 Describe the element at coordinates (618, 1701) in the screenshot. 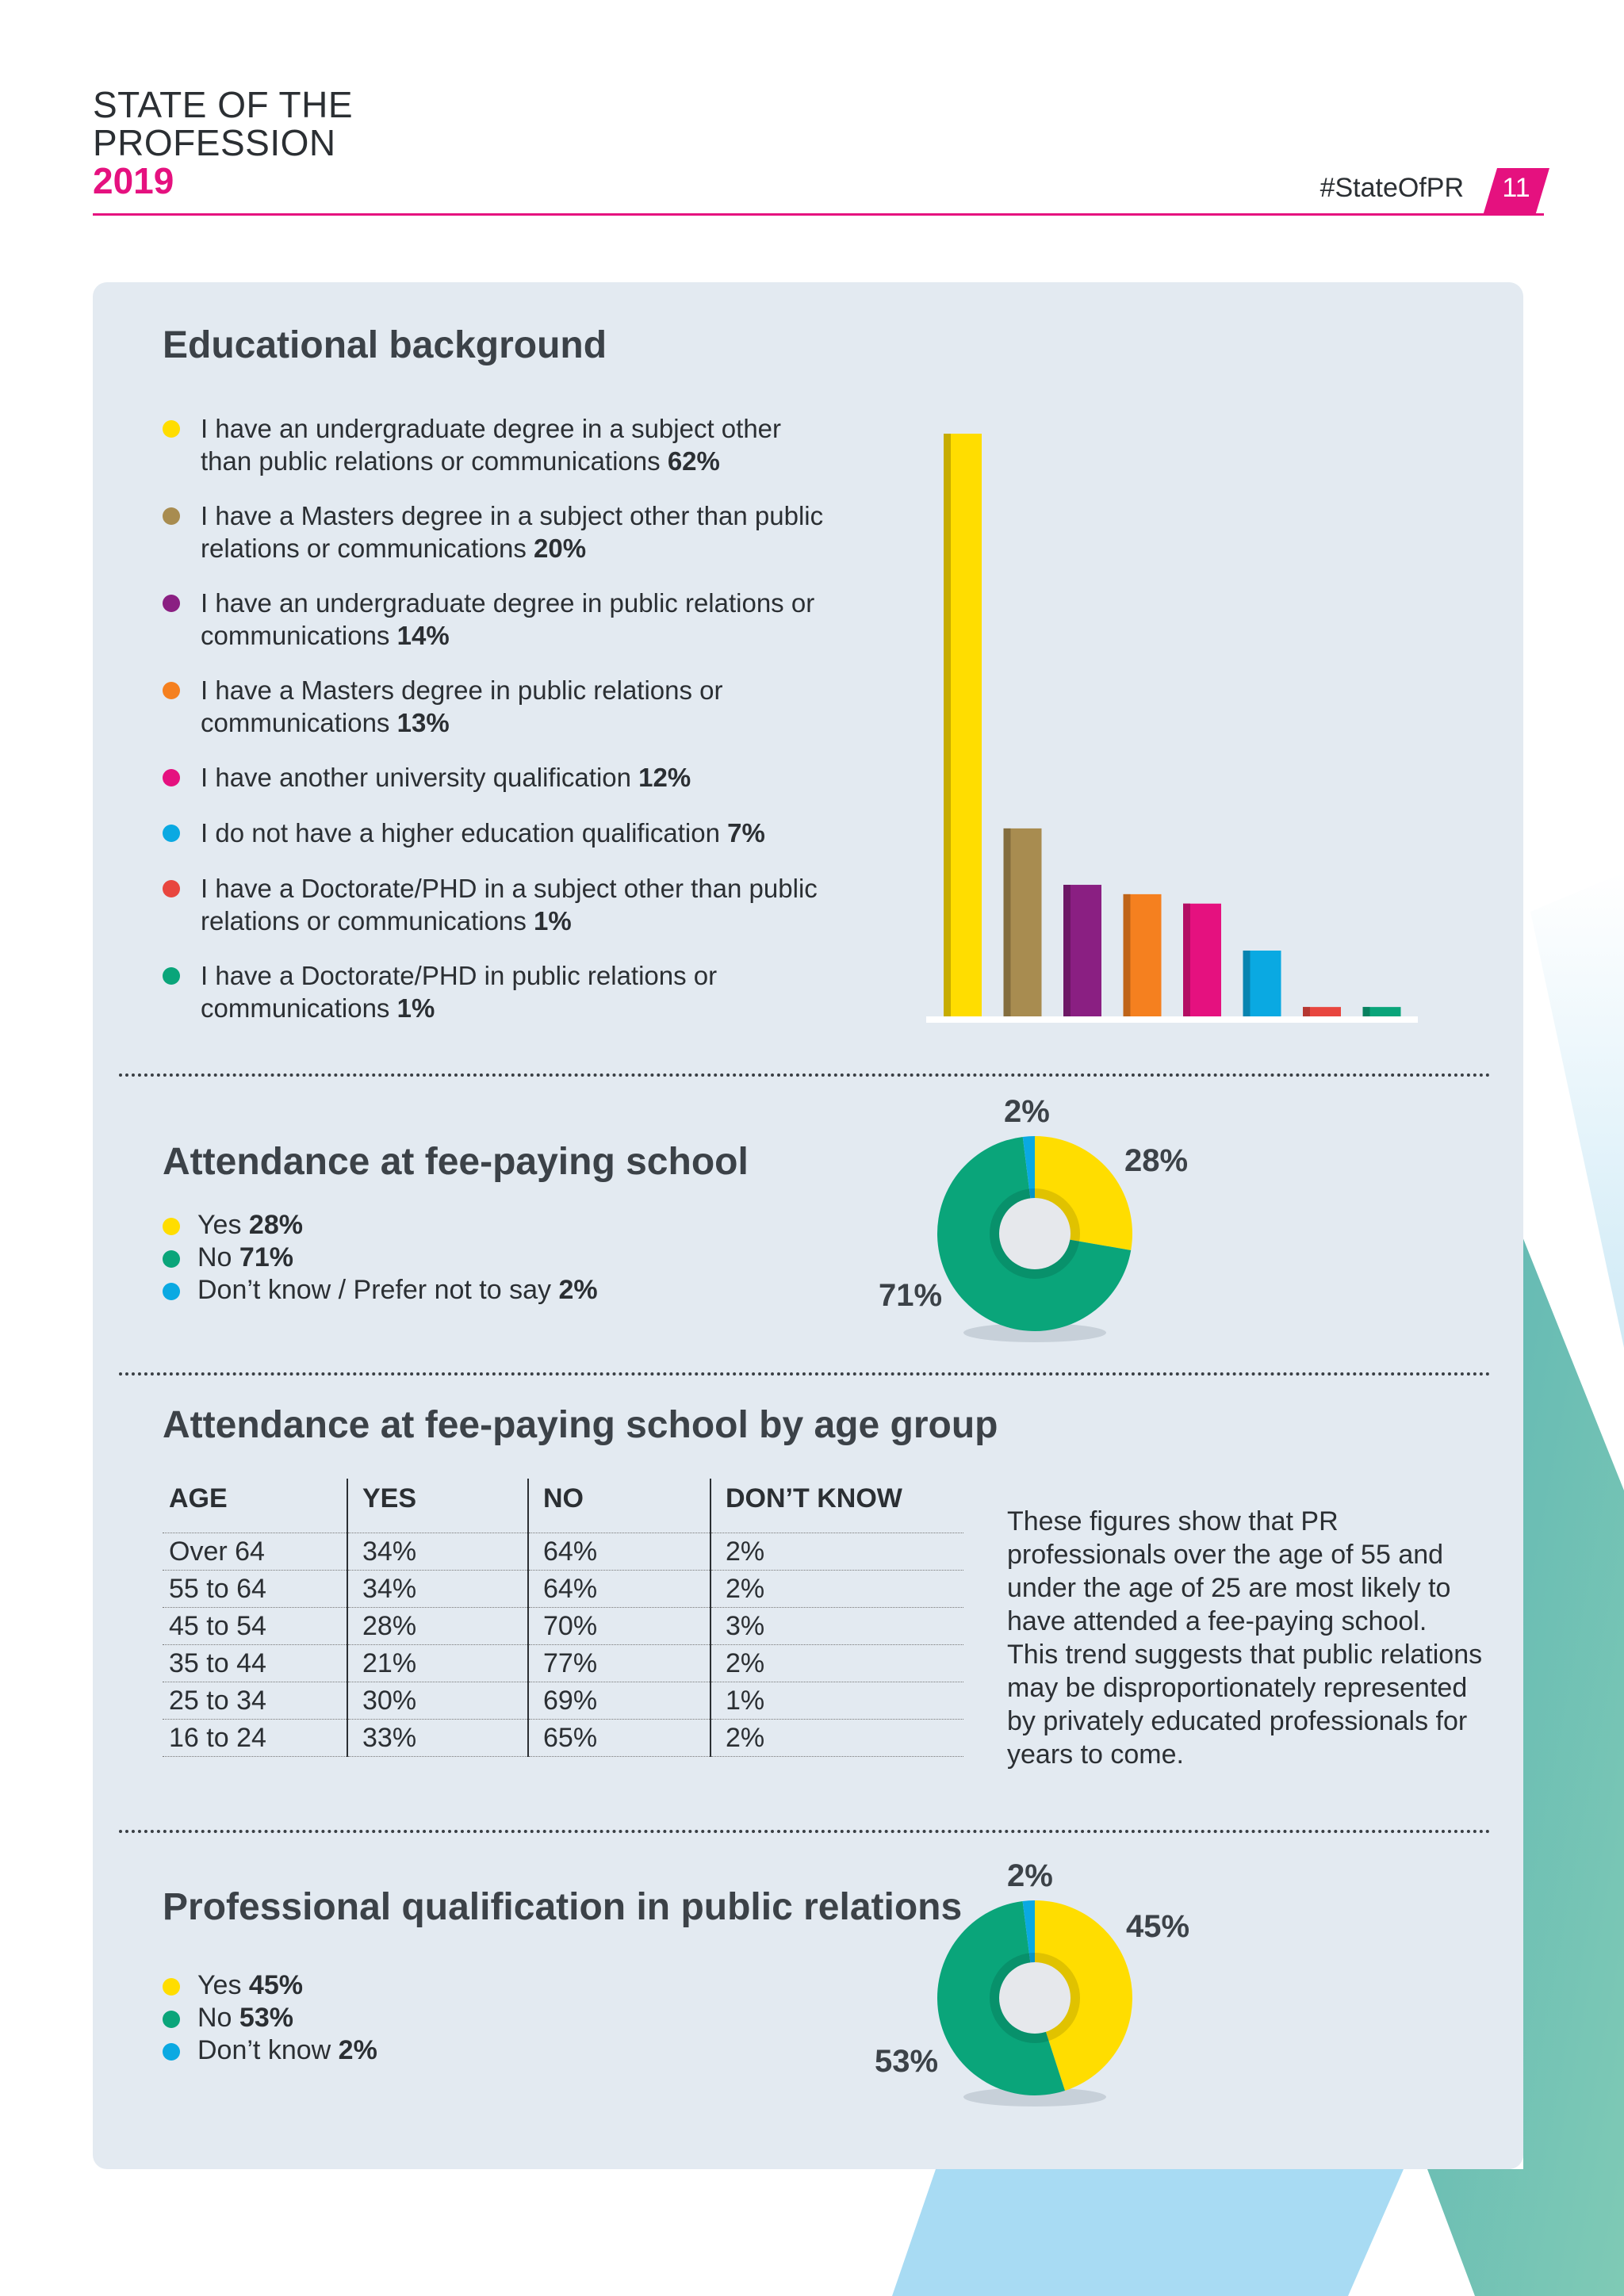

I see `table-cell: 69%` at that location.